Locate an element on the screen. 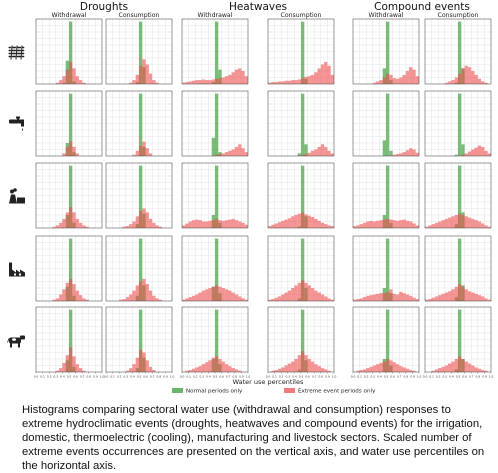  legend-swatch-extreme is located at coordinates (289, 390).